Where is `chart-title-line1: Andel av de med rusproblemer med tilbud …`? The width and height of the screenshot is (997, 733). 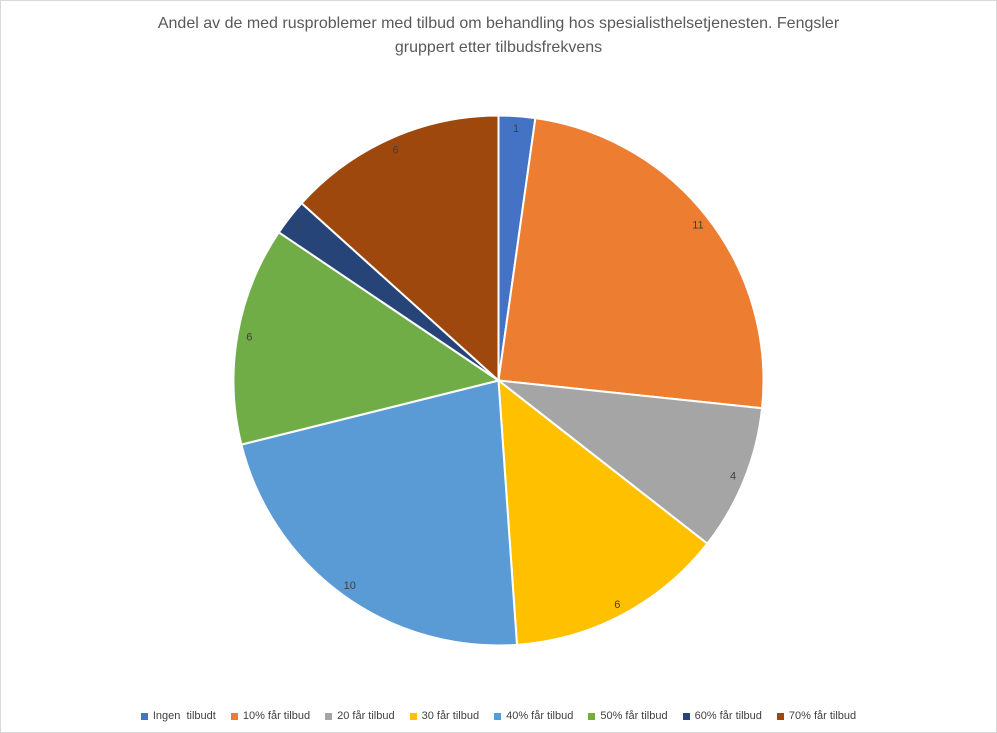 chart-title-line1: Andel av de med rusproblemer med tilbud … is located at coordinates (498, 23).